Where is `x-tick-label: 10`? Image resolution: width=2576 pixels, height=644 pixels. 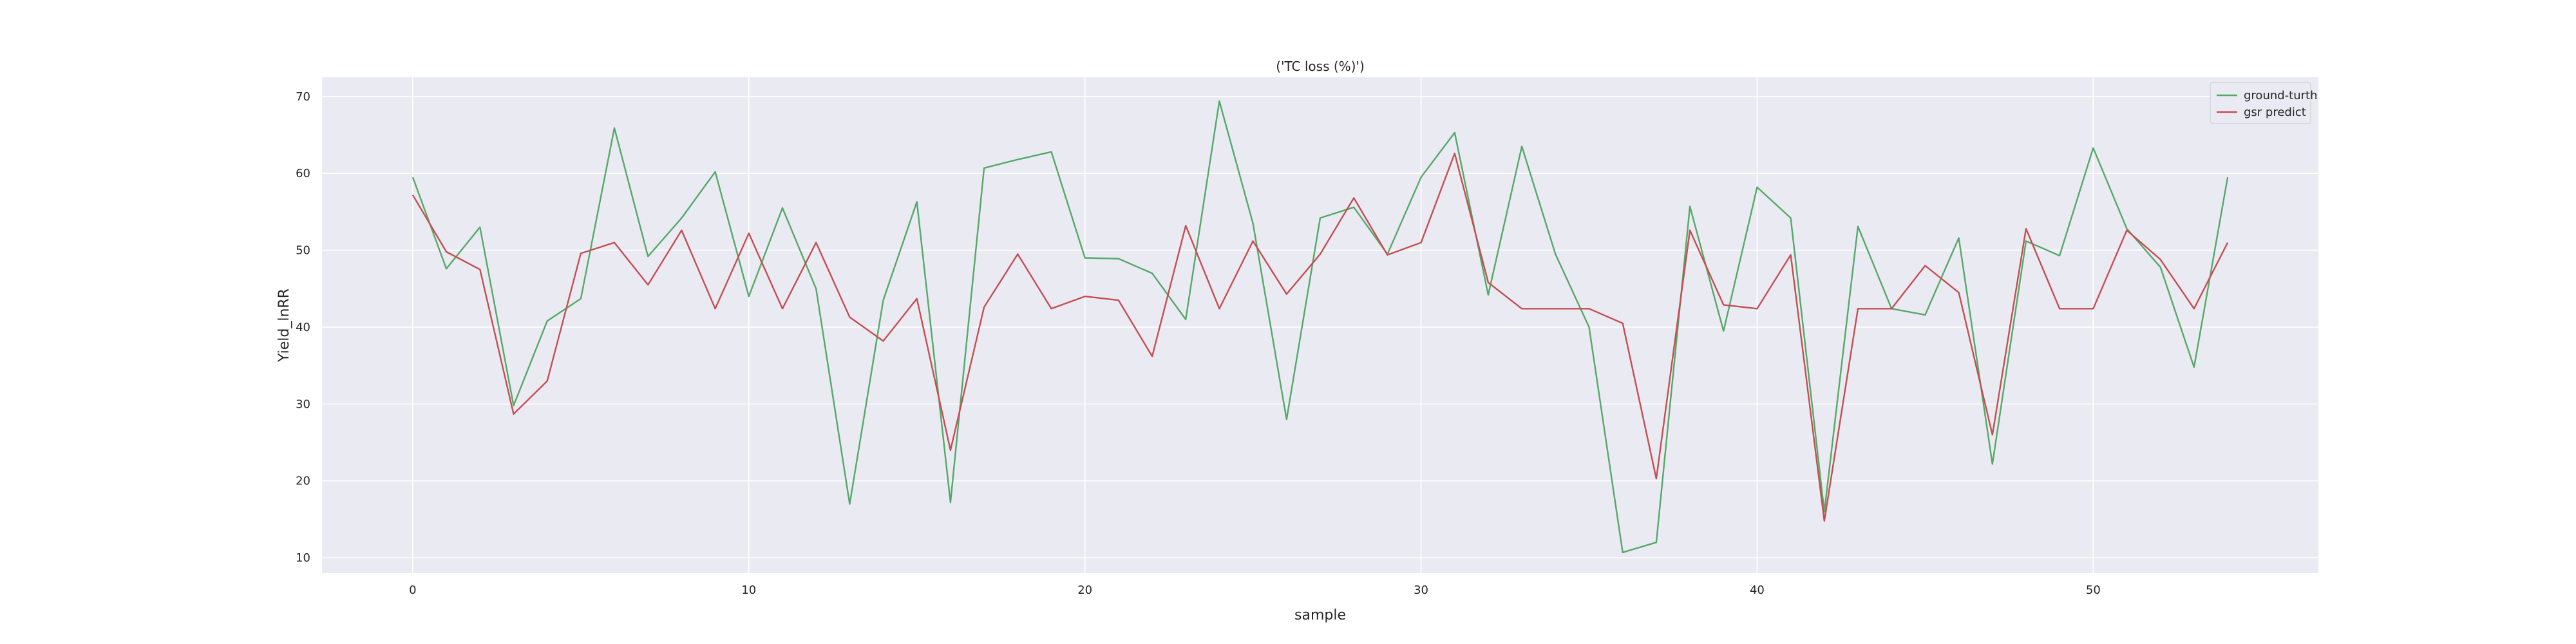
x-tick-label: 10 is located at coordinates (749, 590).